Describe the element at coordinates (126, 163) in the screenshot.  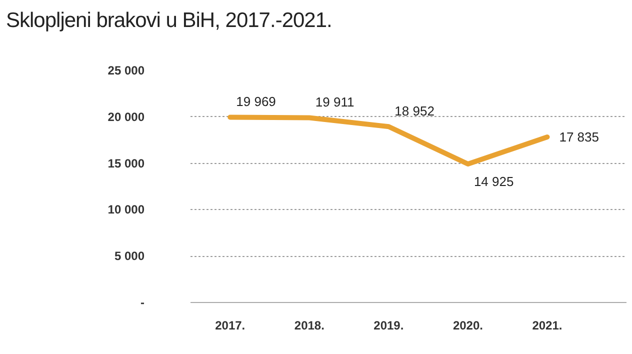
I see `y-tick-label: 15 000` at that location.